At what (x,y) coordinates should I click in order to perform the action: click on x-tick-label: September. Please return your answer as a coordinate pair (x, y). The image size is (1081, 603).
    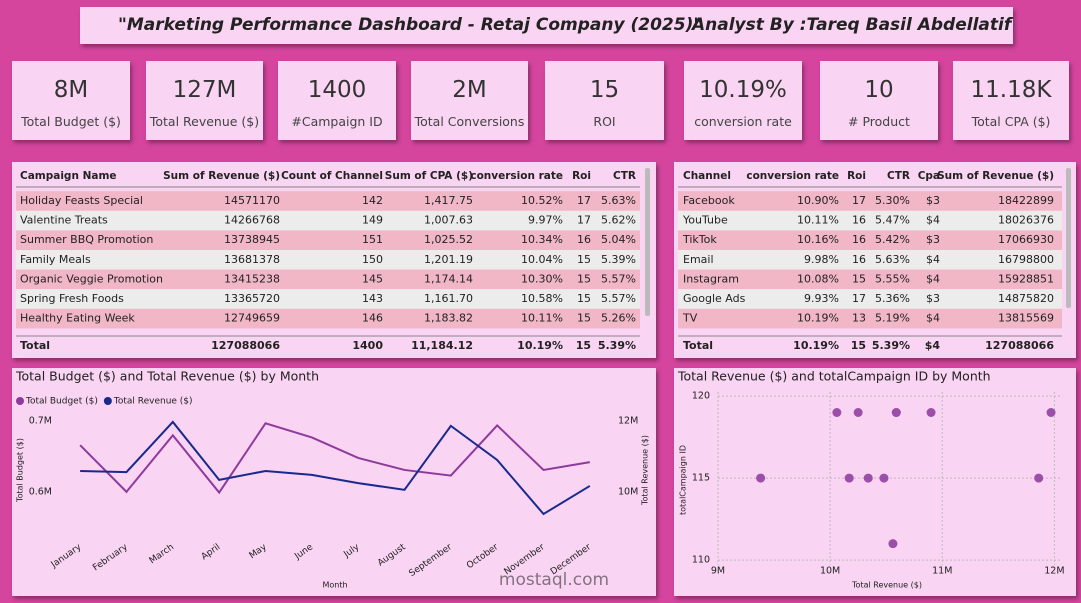
    Looking at the image, I should click on (430, 560).